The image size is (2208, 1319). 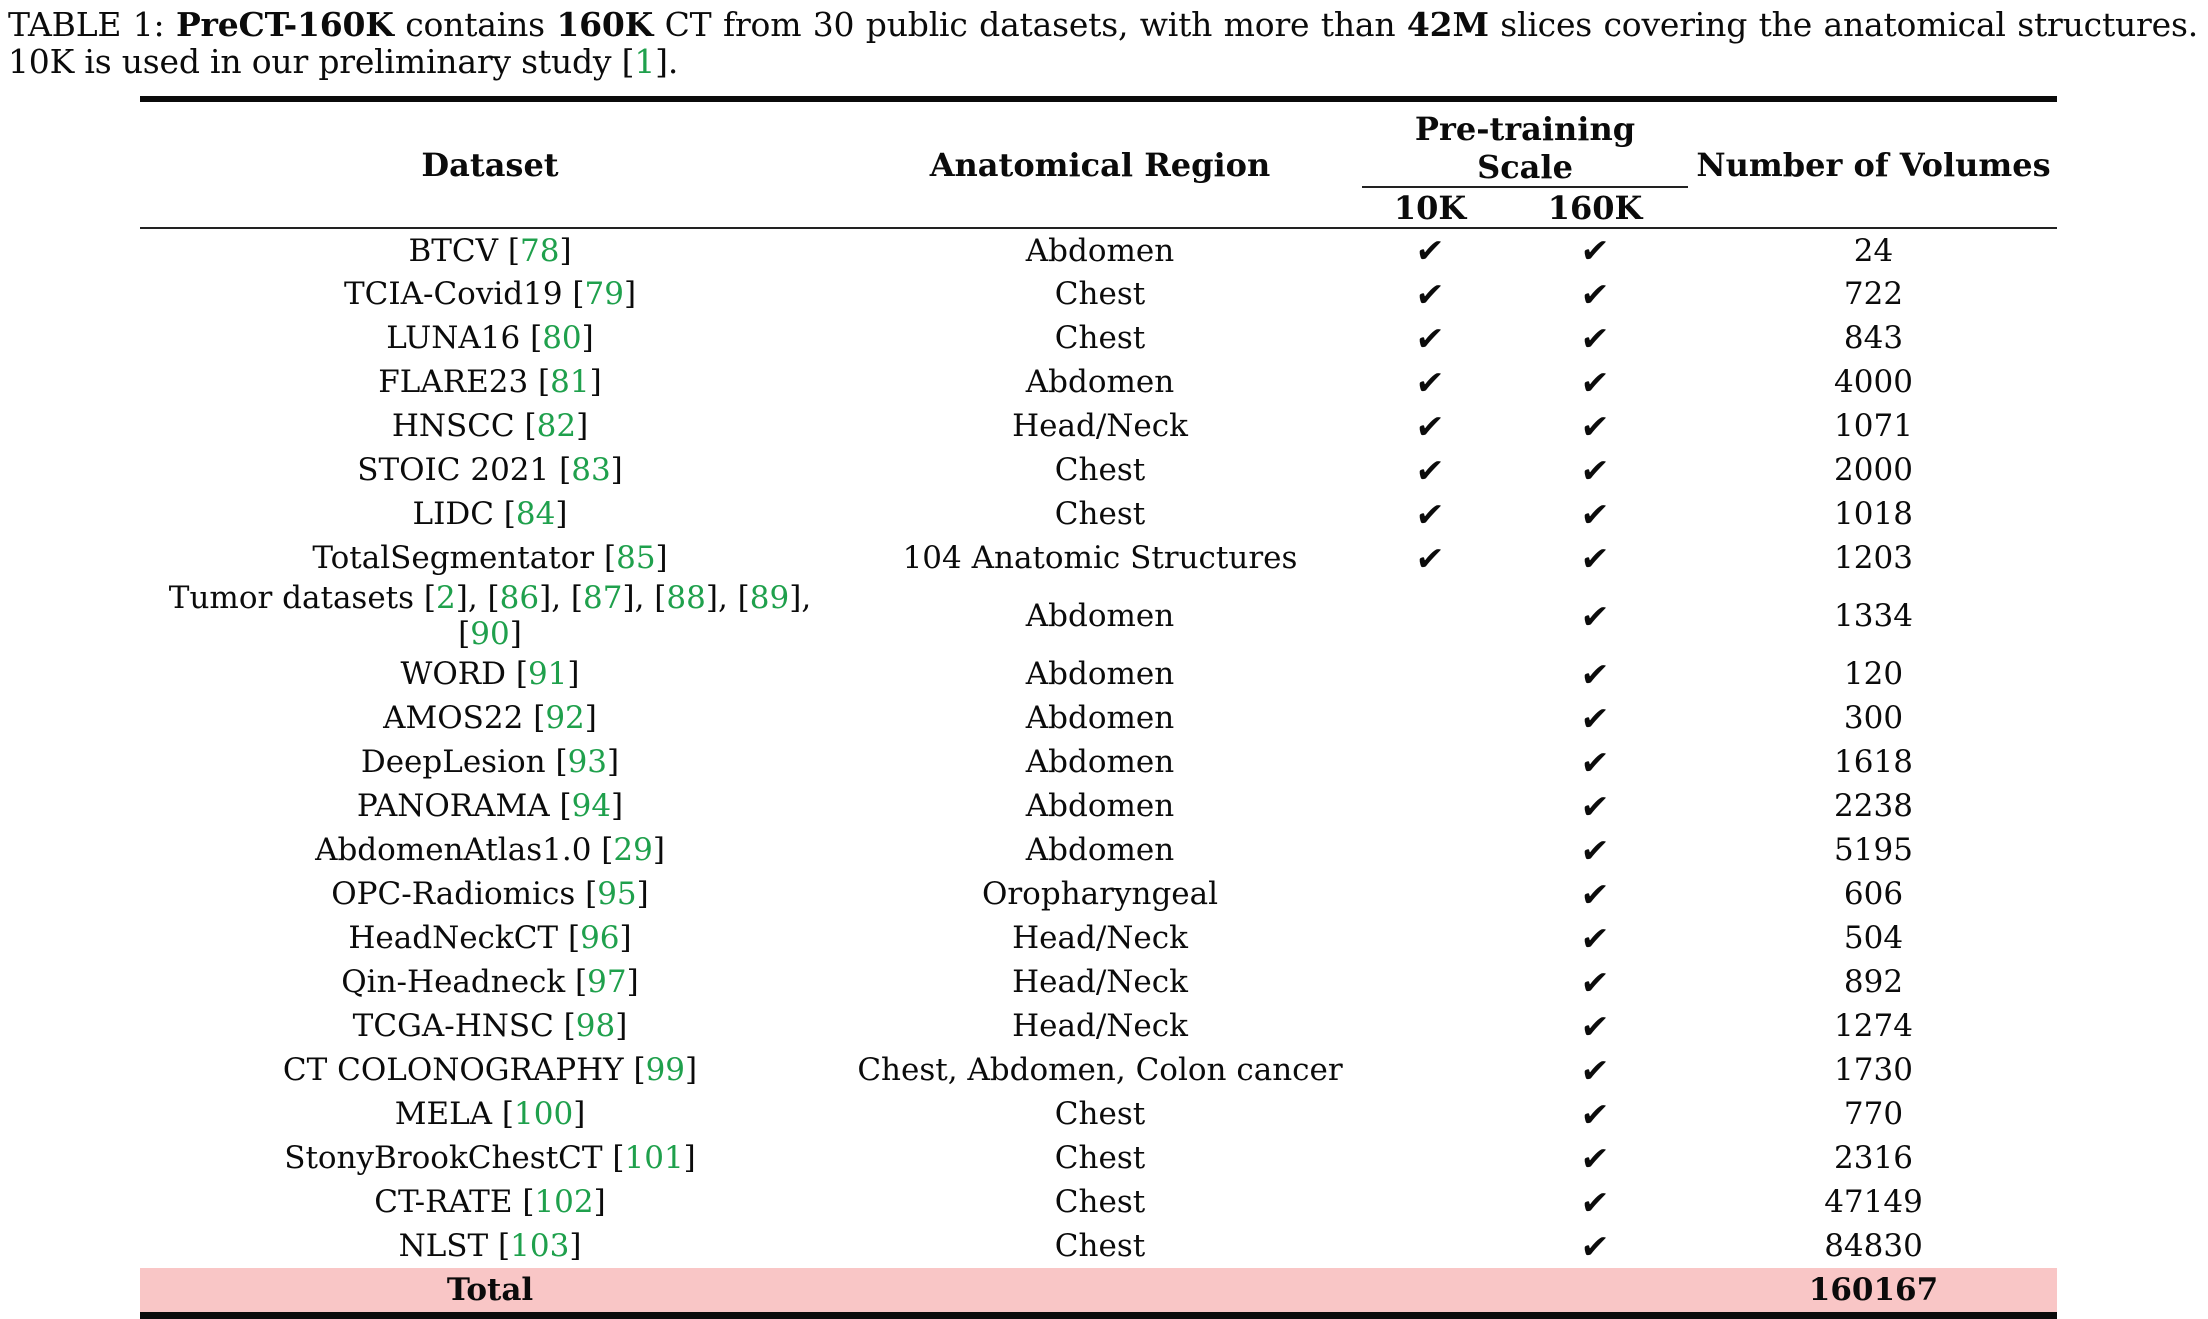 What do you see at coordinates (446, 598) in the screenshot?
I see `citation-ref: 2` at bounding box center [446, 598].